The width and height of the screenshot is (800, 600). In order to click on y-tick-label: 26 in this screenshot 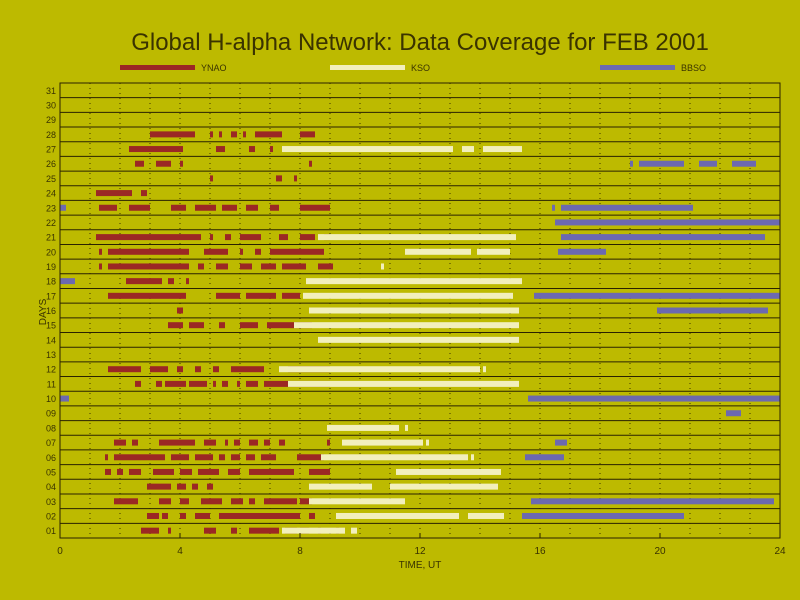, I will do `click(51, 164)`.